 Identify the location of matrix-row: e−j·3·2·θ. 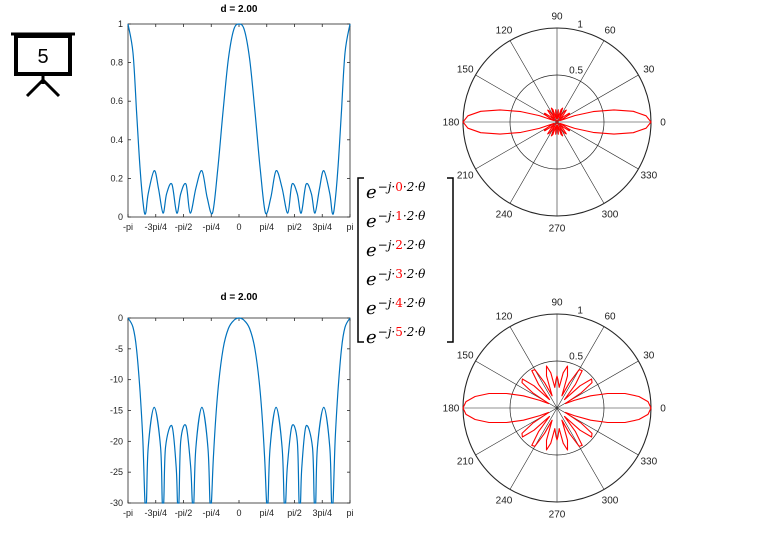
(396, 278).